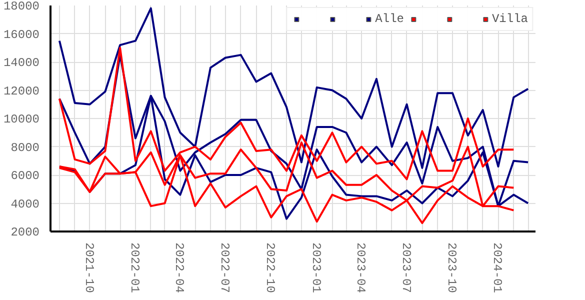  I want to click on legend-label: Alle, so click(389, 19).